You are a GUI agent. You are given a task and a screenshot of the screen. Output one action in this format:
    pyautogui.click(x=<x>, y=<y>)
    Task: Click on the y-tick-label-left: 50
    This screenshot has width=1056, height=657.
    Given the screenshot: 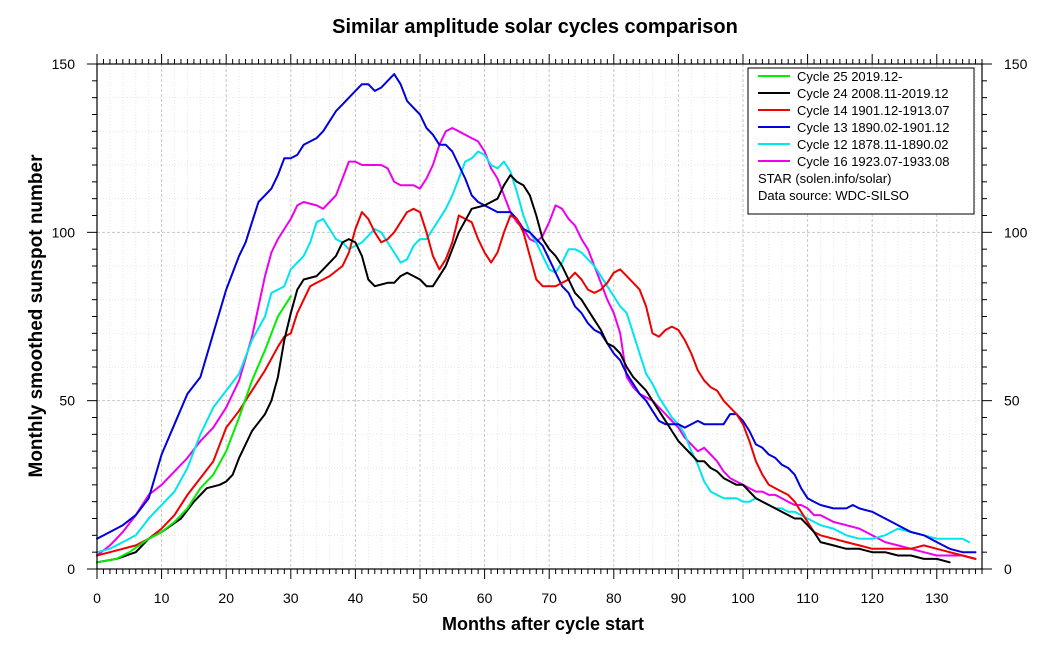 What is the action you would take?
    pyautogui.click(x=67, y=401)
    